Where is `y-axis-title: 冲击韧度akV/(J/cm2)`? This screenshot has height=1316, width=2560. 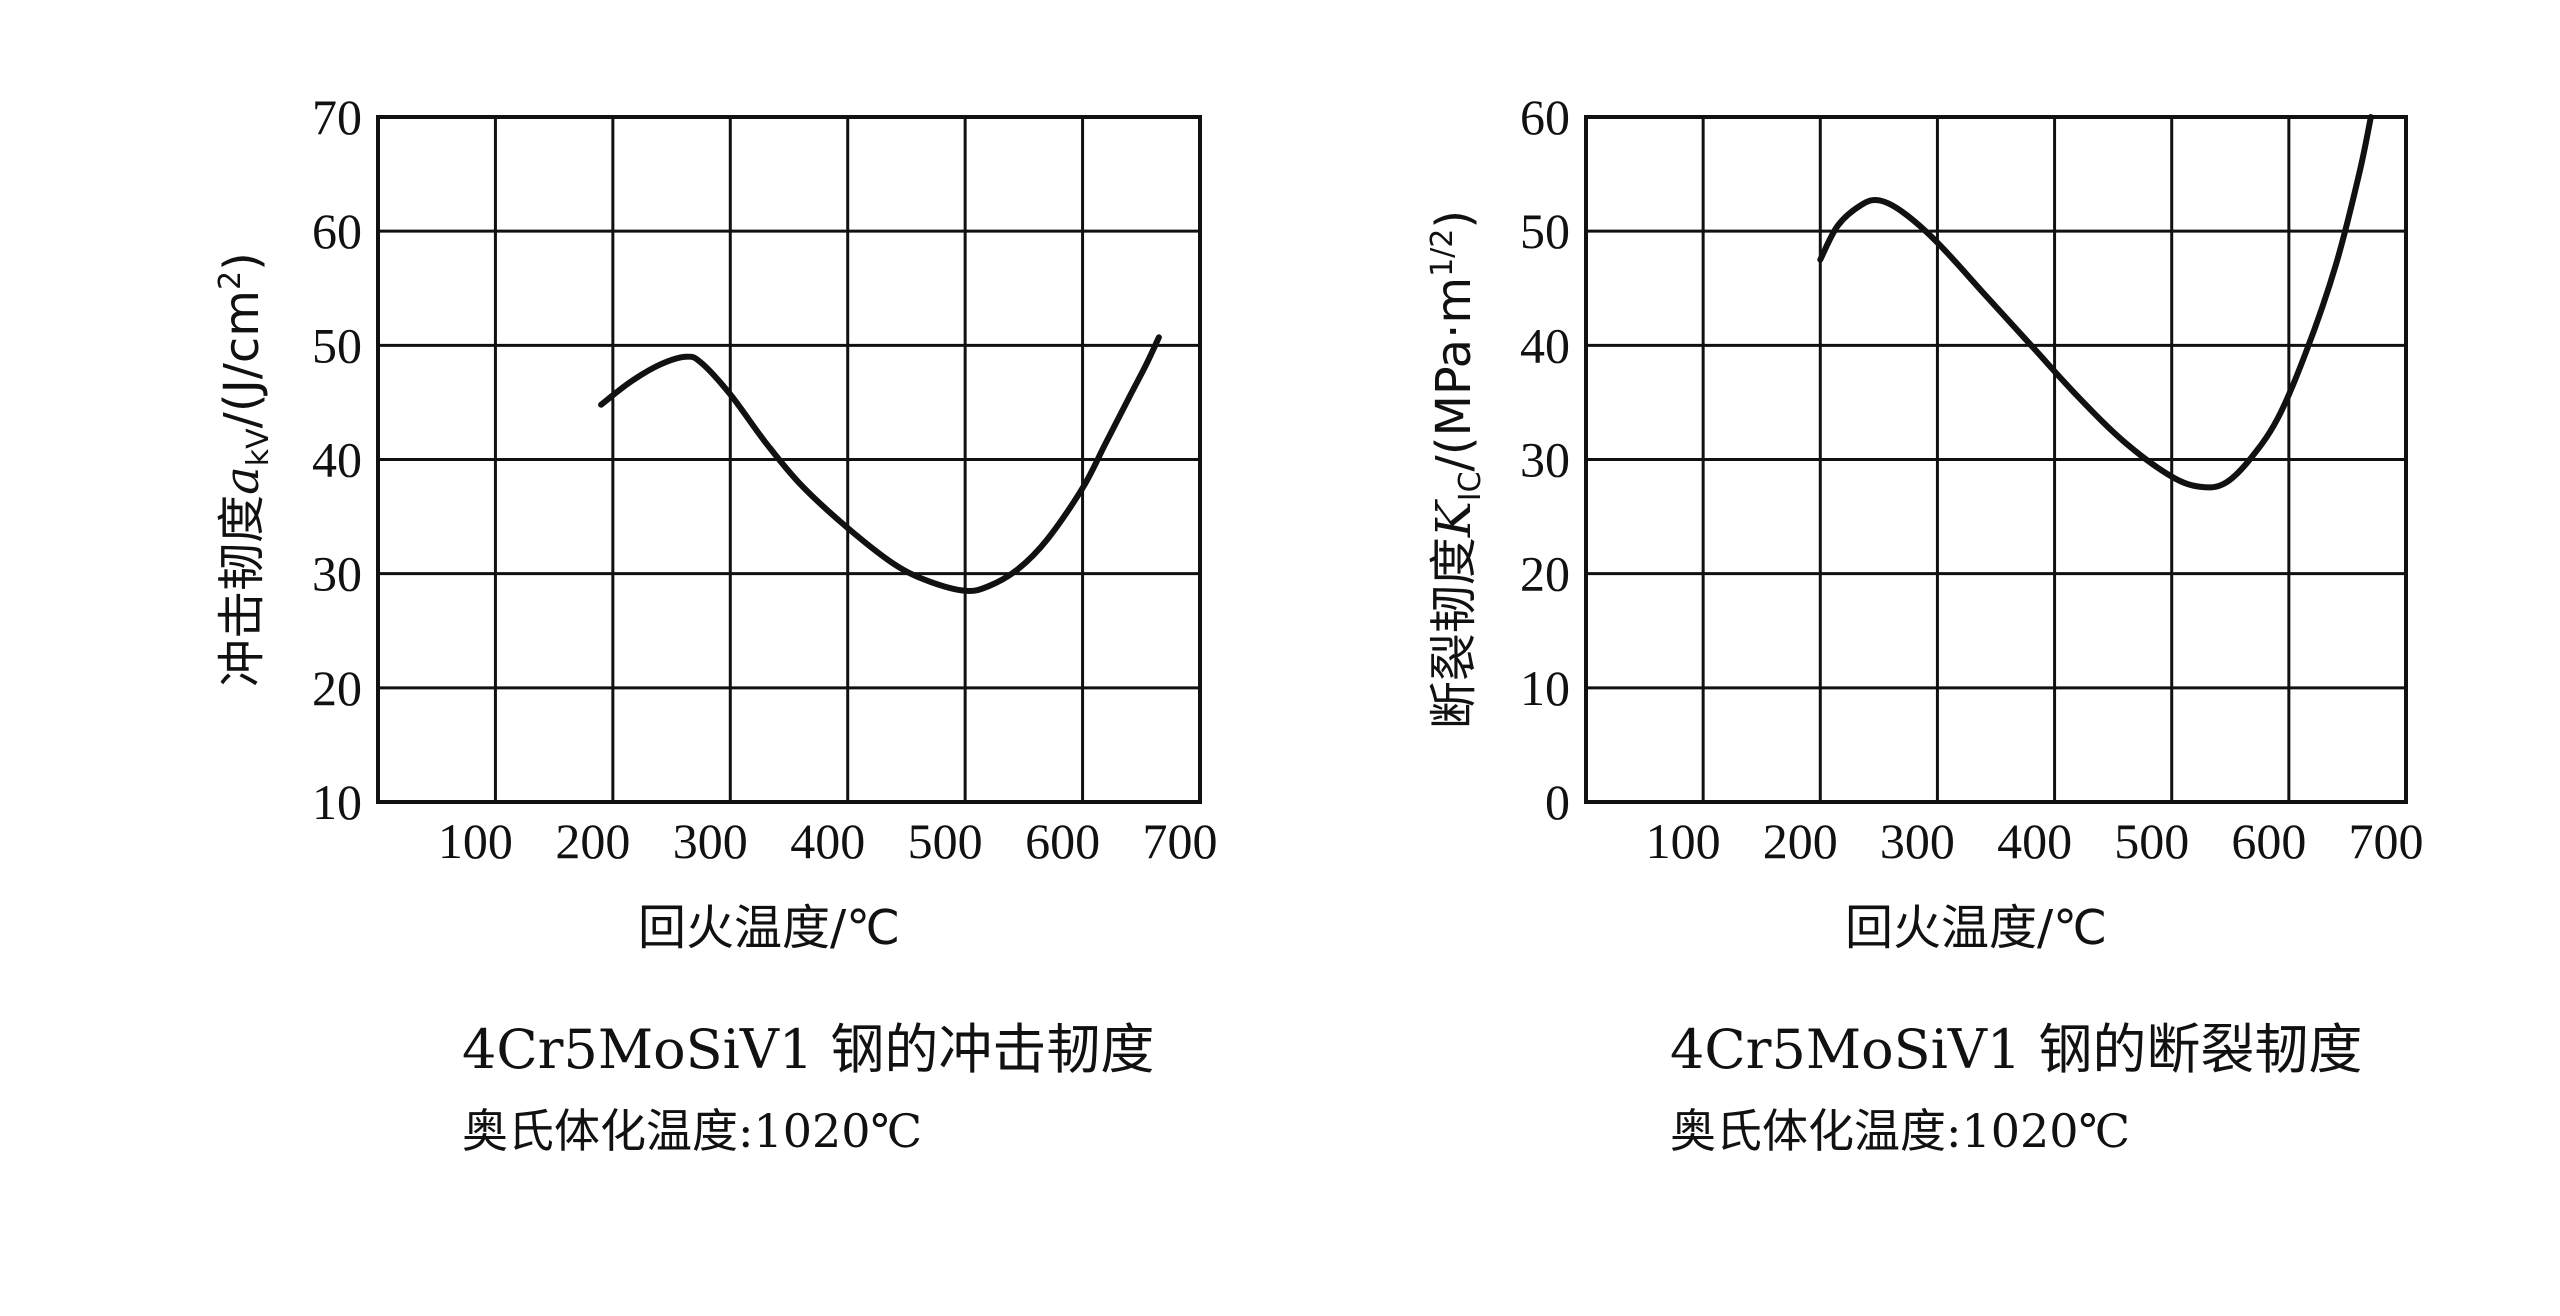
y-axis-title: 冲击韧度akV/(J/cm2) is located at coordinates (244, 469).